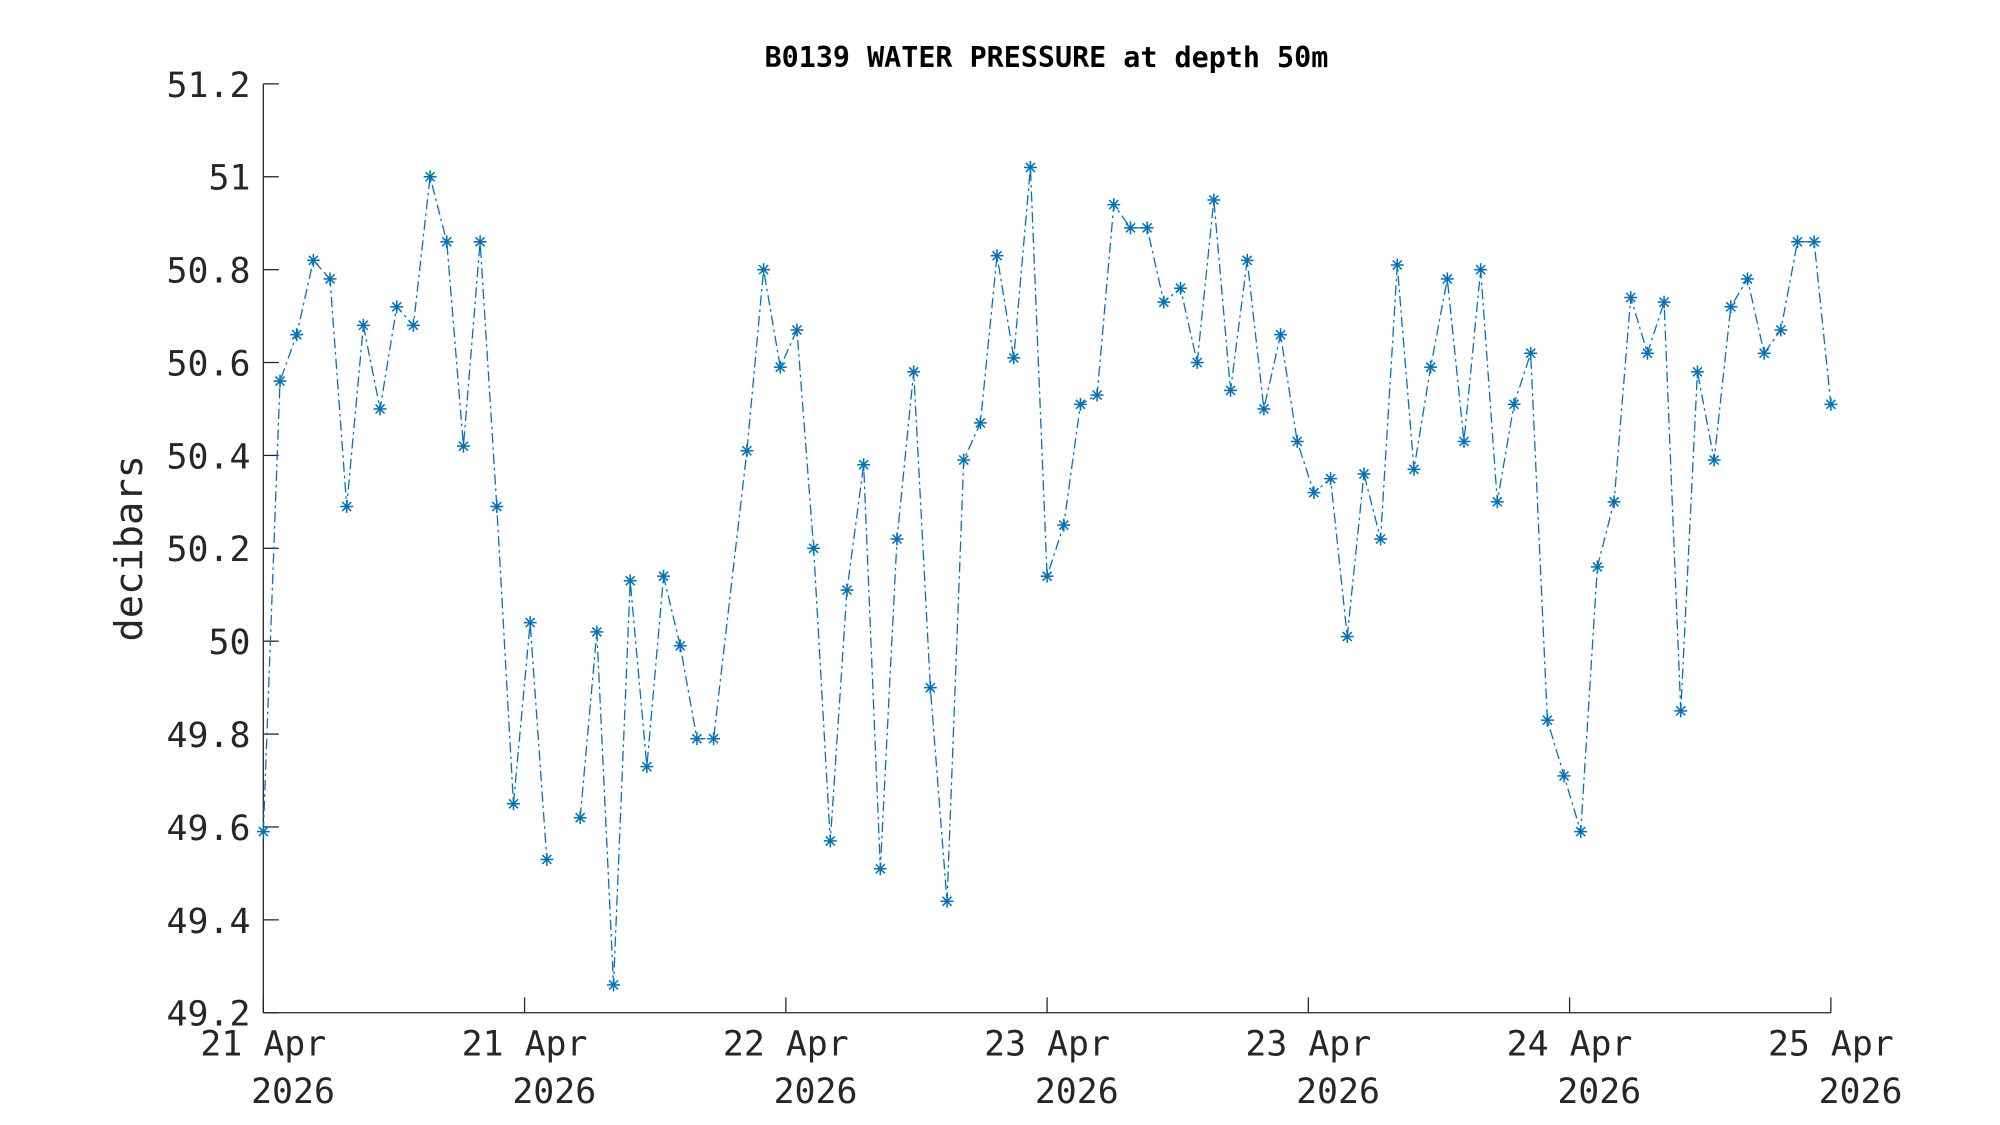 The height and width of the screenshot is (1125, 2000). Describe the element at coordinates (209, 922) in the screenshot. I see `y-tick-label: 49.4` at that location.